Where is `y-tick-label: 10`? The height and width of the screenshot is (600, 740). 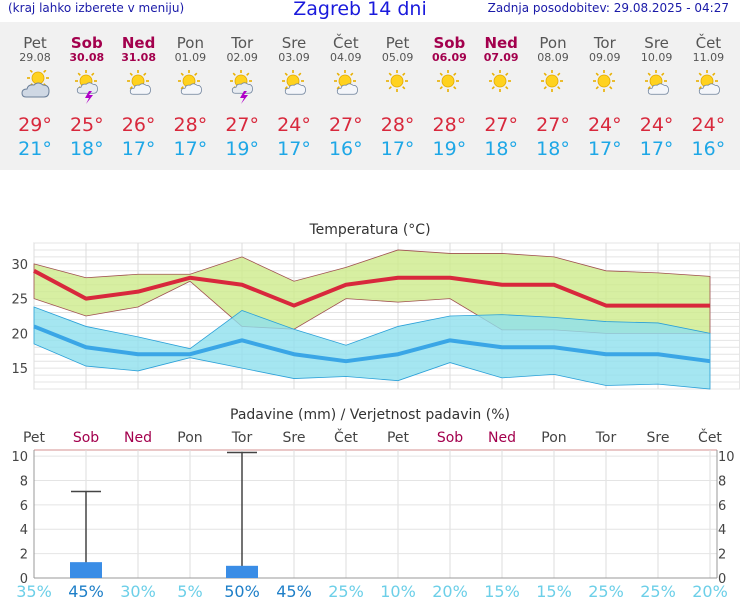
y-tick-label: 10 is located at coordinates (19, 457).